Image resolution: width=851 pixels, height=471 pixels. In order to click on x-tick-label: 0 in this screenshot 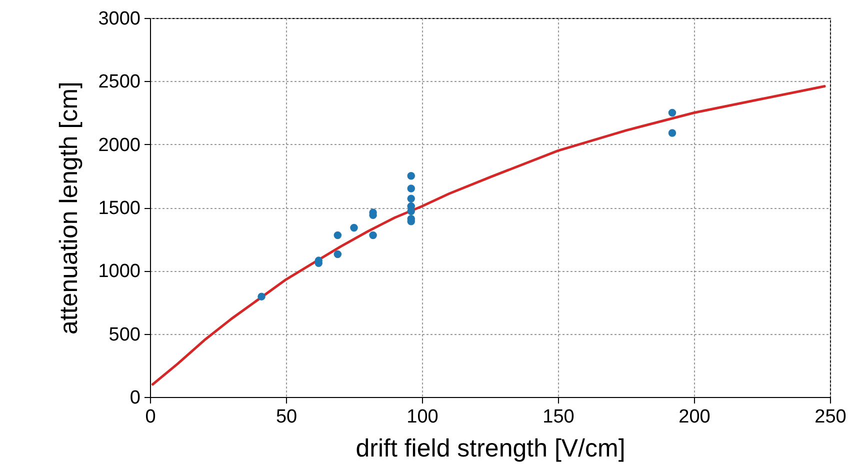, I will do `click(150, 417)`.